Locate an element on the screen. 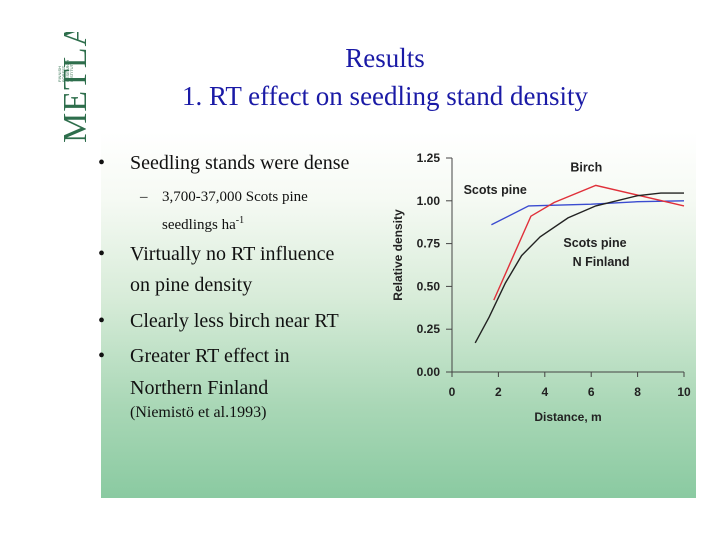  bullet-2-text-cont: on pine density is located at coordinates (191, 285).